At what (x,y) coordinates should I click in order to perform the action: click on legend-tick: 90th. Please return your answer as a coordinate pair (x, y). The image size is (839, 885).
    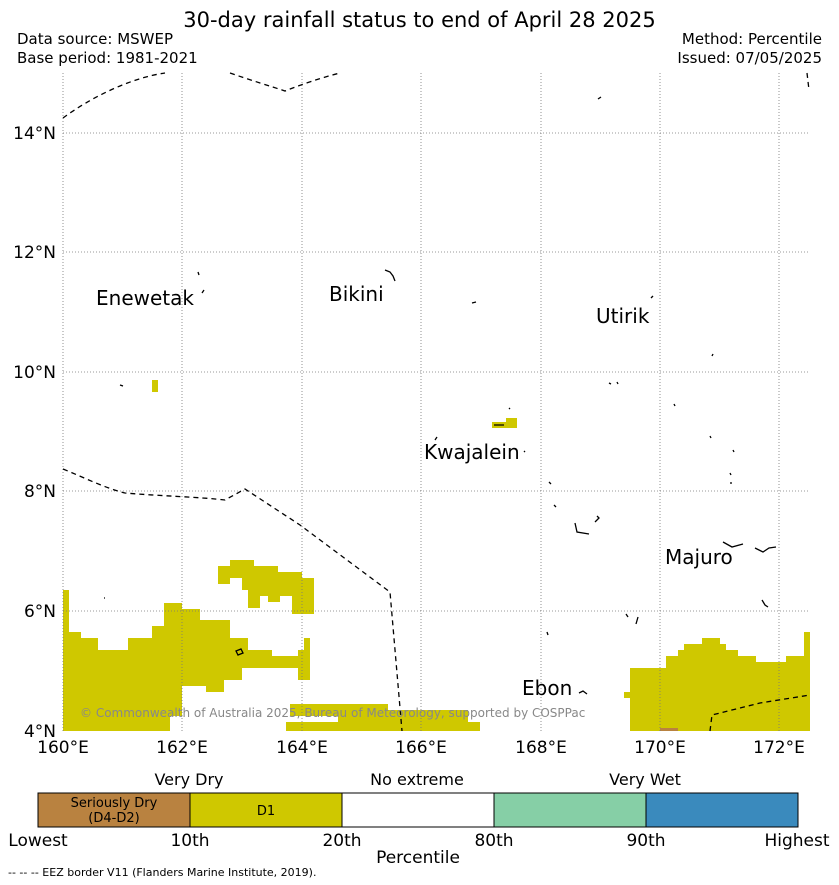
    Looking at the image, I should click on (645, 841).